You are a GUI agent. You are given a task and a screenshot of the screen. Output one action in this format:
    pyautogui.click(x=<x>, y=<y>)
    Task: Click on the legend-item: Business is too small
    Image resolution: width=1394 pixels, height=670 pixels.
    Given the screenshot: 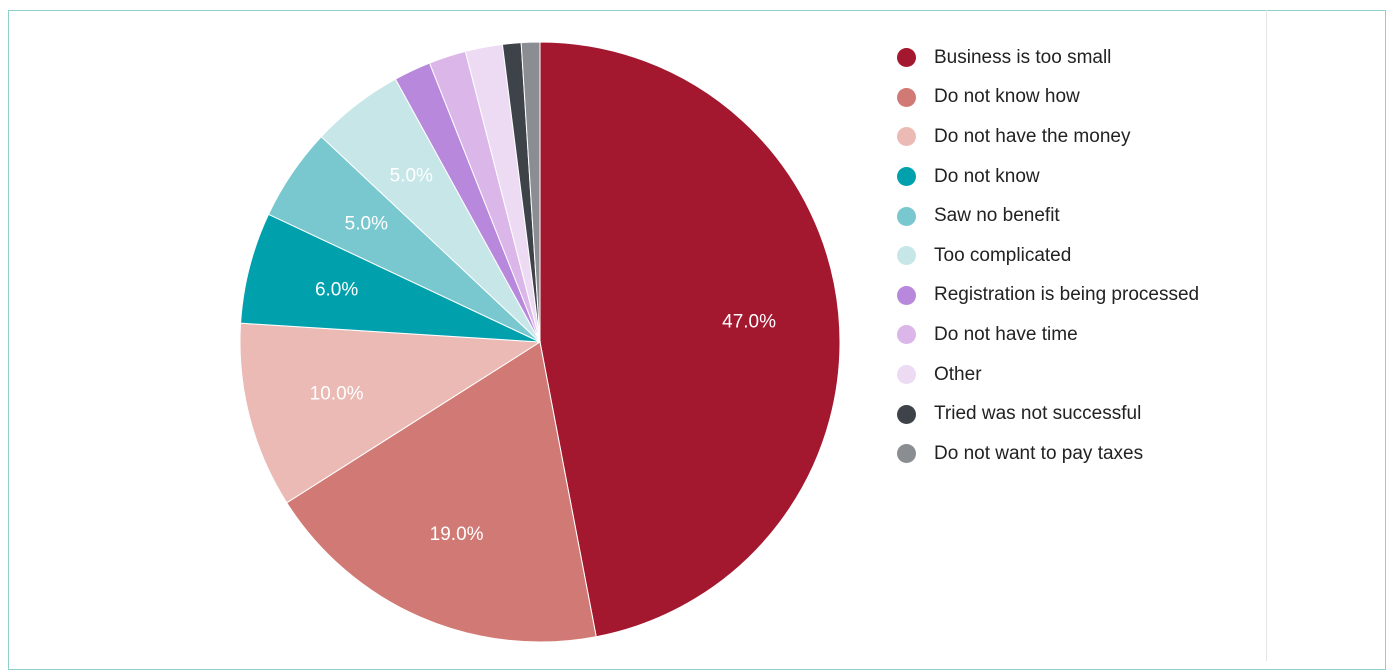 What is the action you would take?
    pyautogui.click(x=1048, y=58)
    